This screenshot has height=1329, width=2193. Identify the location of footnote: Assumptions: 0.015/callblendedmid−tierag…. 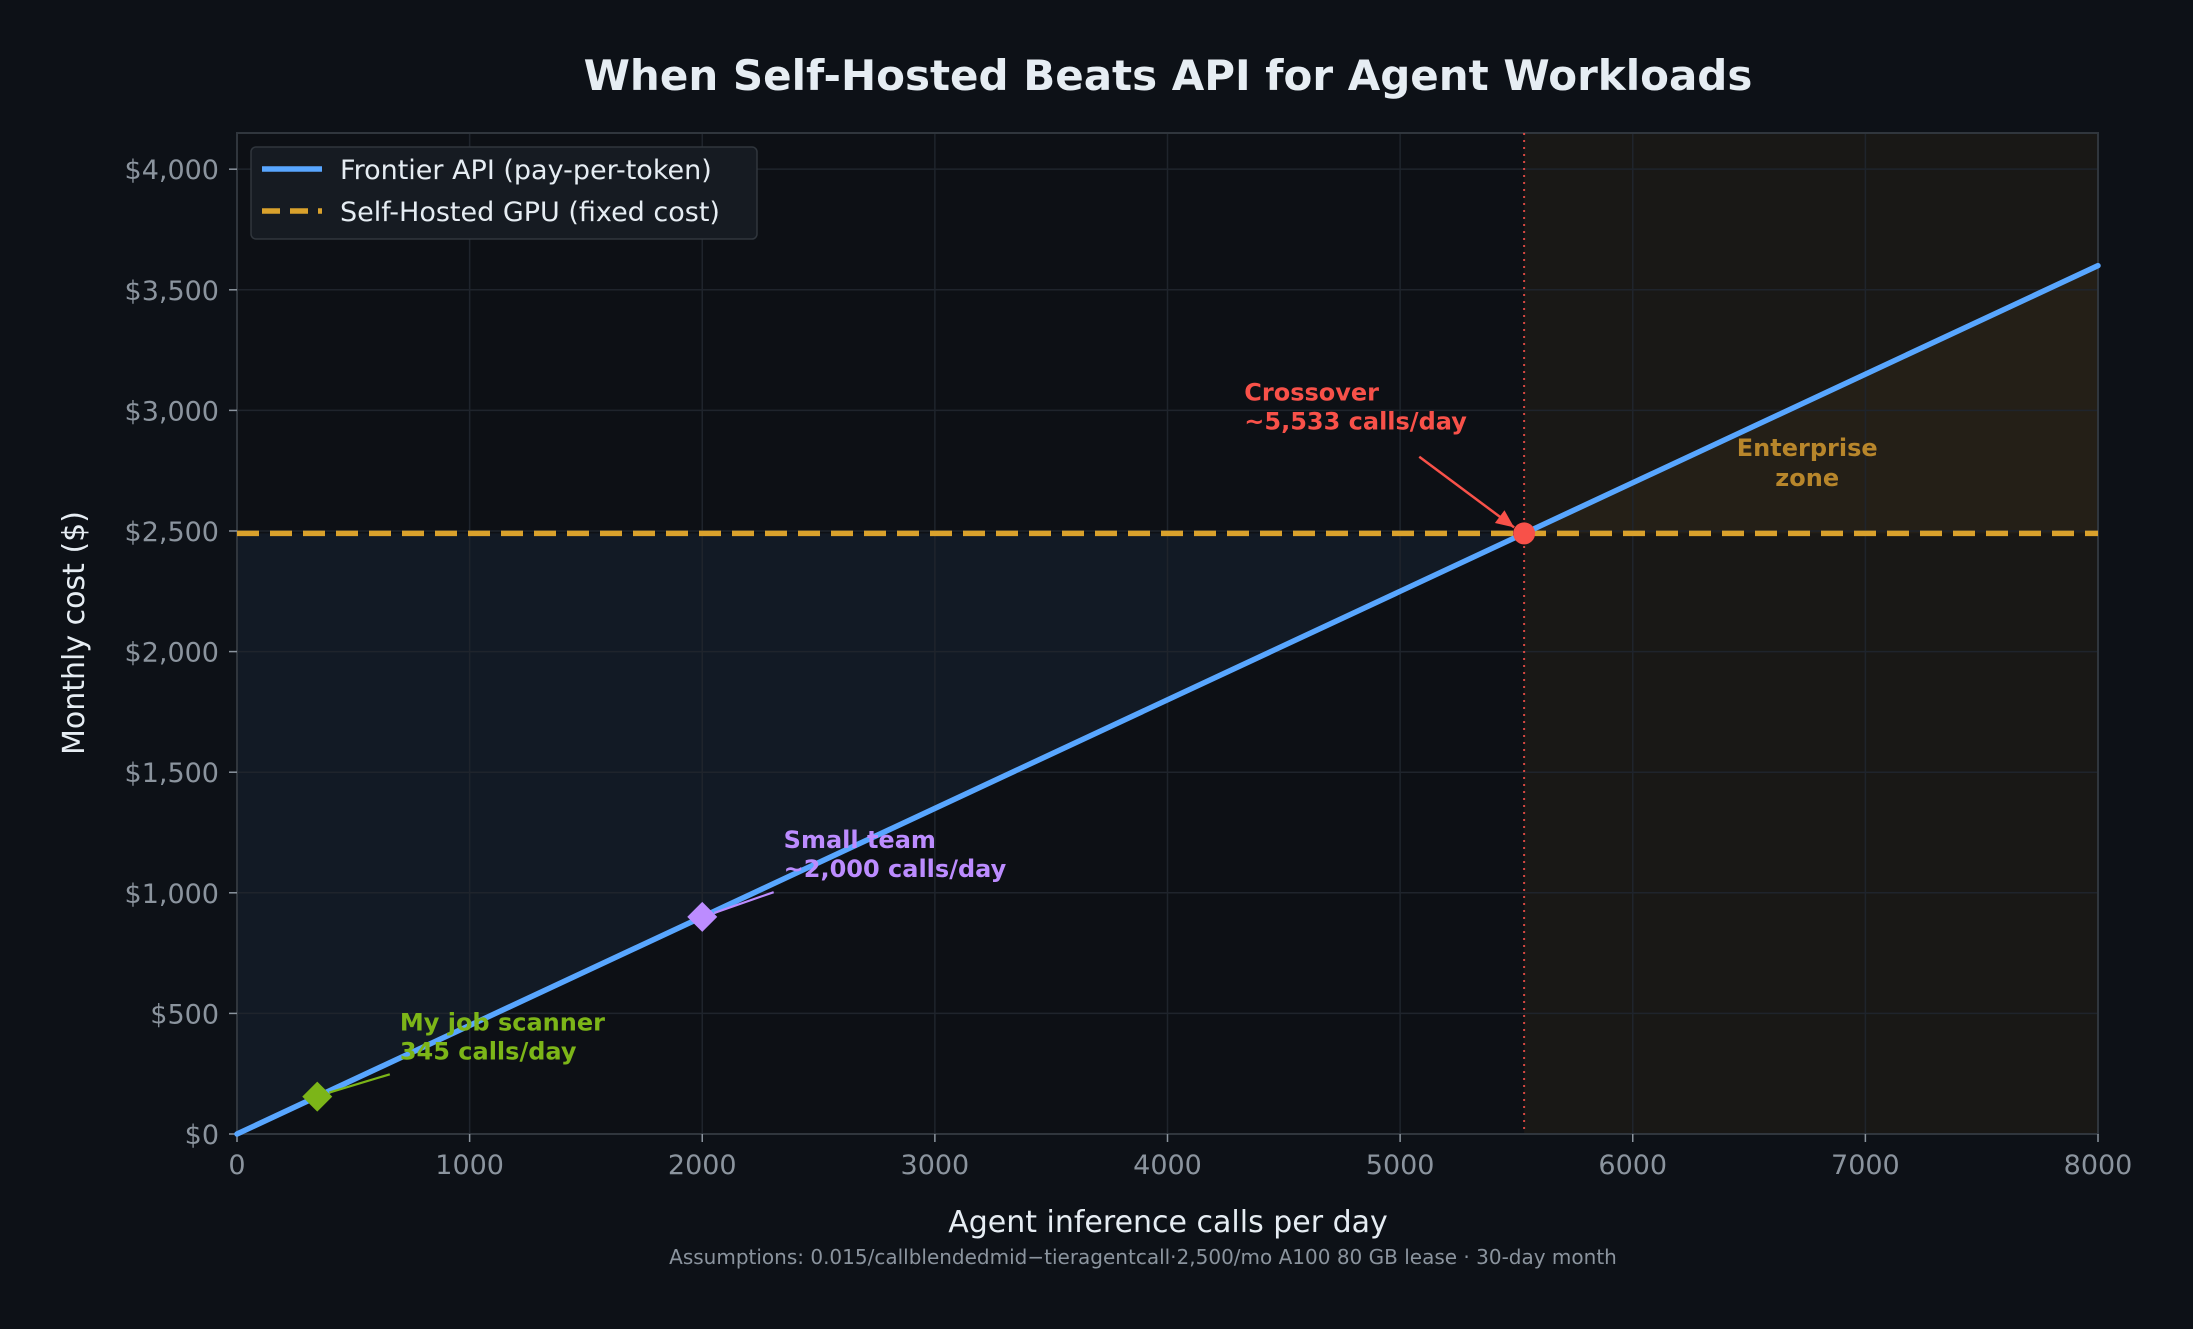
(1143, 1257).